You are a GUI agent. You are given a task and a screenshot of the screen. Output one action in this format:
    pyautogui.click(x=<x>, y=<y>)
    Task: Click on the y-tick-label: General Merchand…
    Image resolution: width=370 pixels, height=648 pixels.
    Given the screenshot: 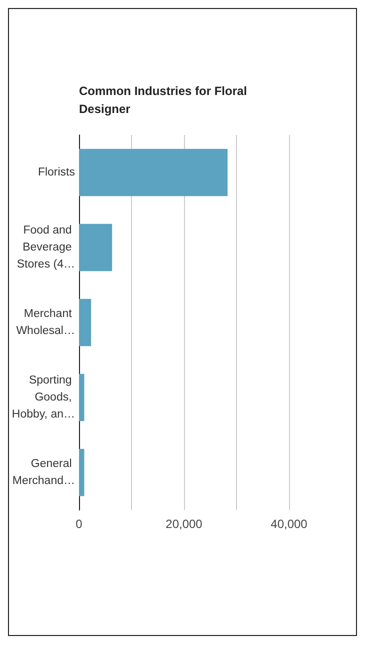 What is the action you would take?
    pyautogui.click(x=43, y=472)
    